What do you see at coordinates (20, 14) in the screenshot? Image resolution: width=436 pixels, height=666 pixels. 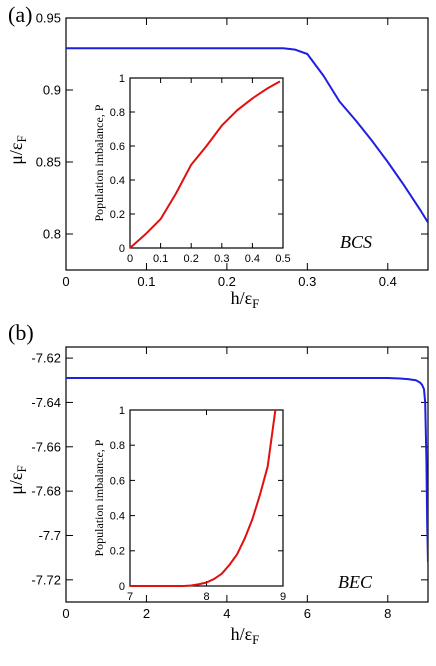 I see `panel-label: (a)` at bounding box center [20, 14].